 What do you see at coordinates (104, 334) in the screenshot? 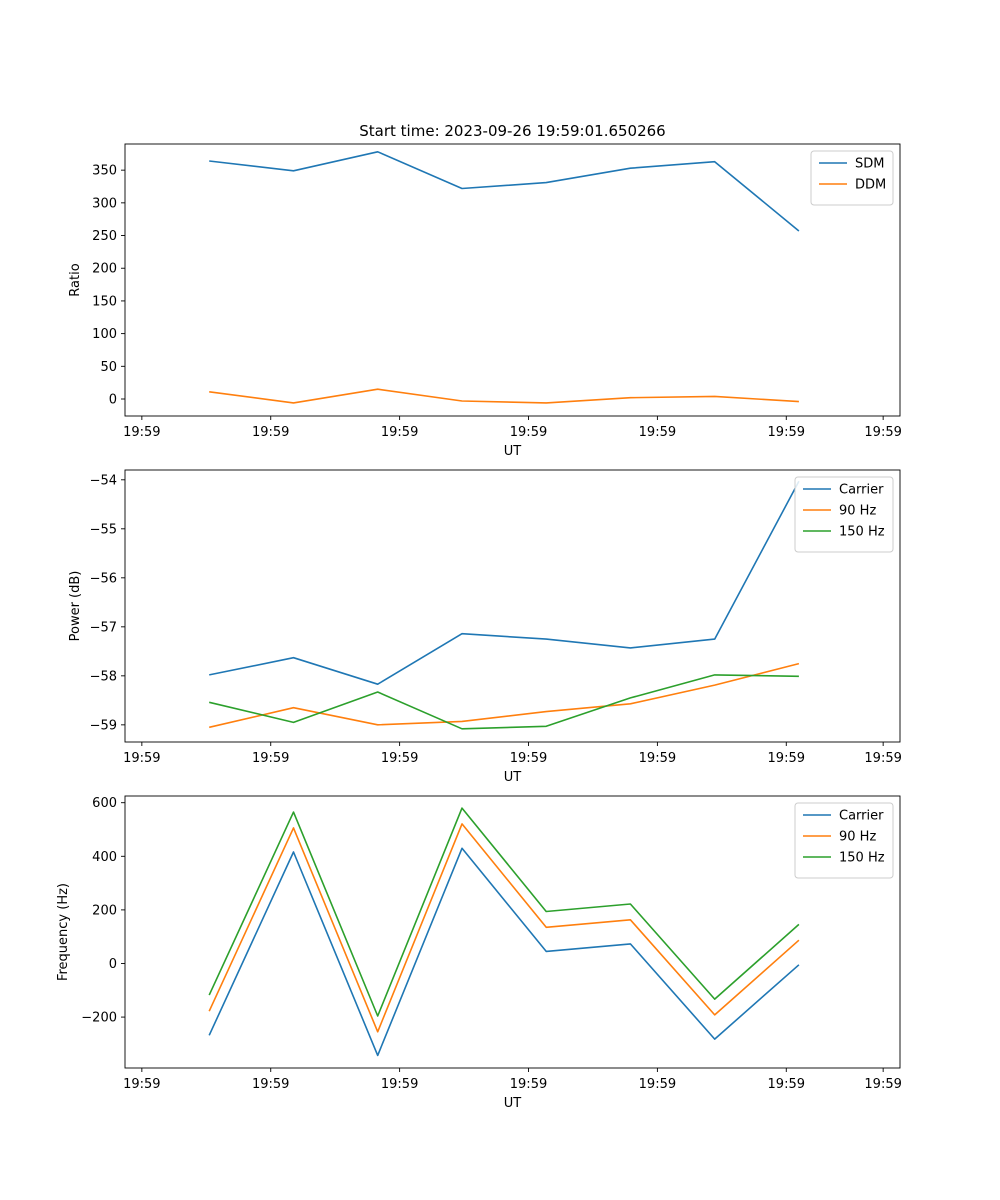
I see `y-tick-label: 100` at bounding box center [104, 334].